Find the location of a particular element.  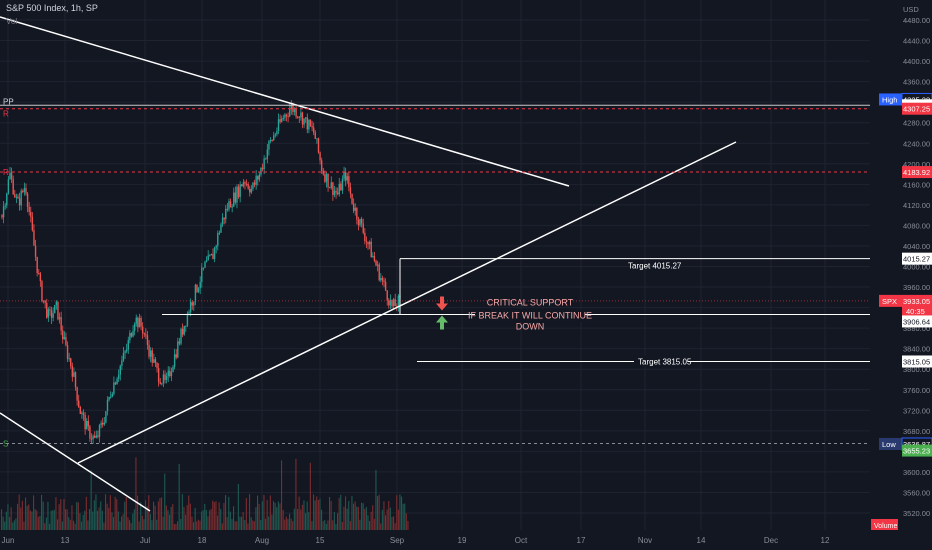

target-lower-value-bg is located at coordinates (917, 361).